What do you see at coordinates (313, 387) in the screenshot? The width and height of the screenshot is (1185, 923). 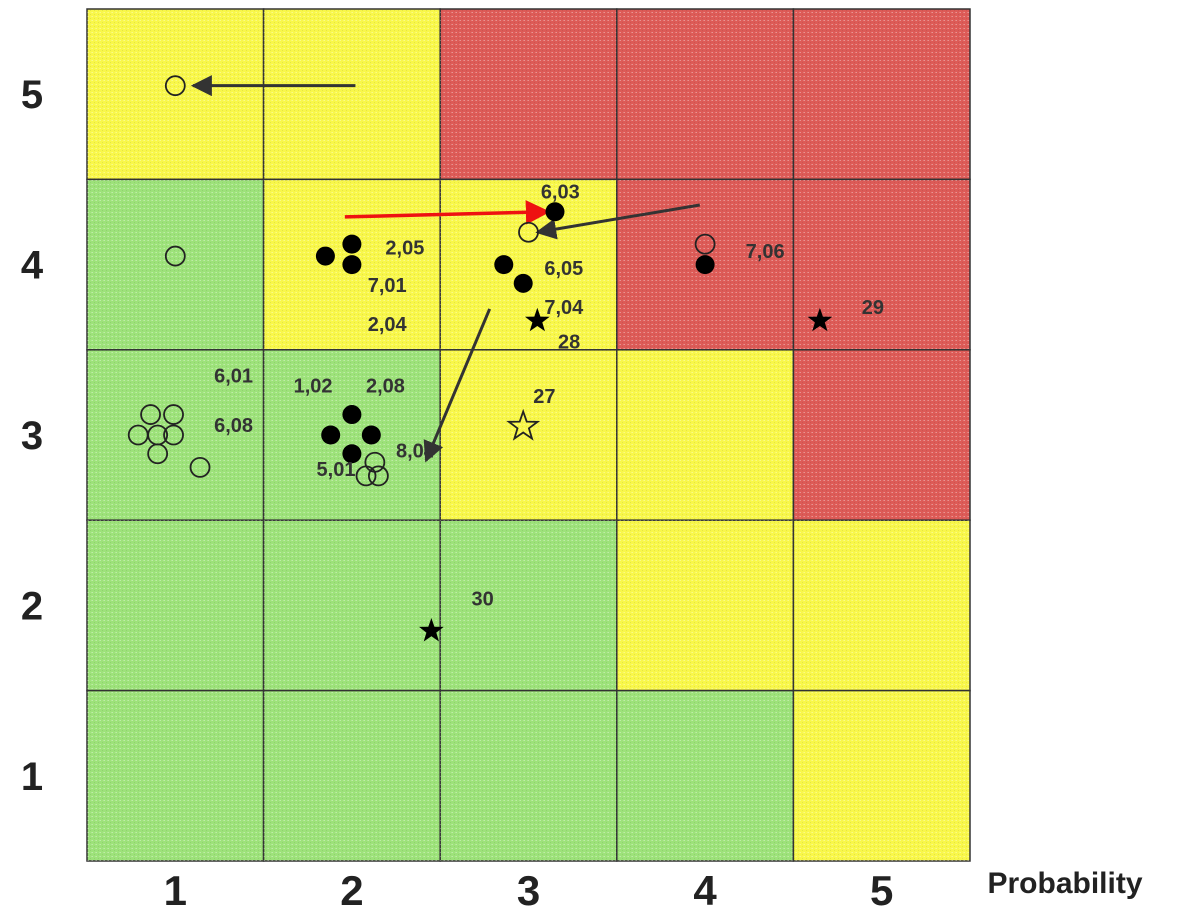 I see `annotation-label: 1,02` at bounding box center [313, 387].